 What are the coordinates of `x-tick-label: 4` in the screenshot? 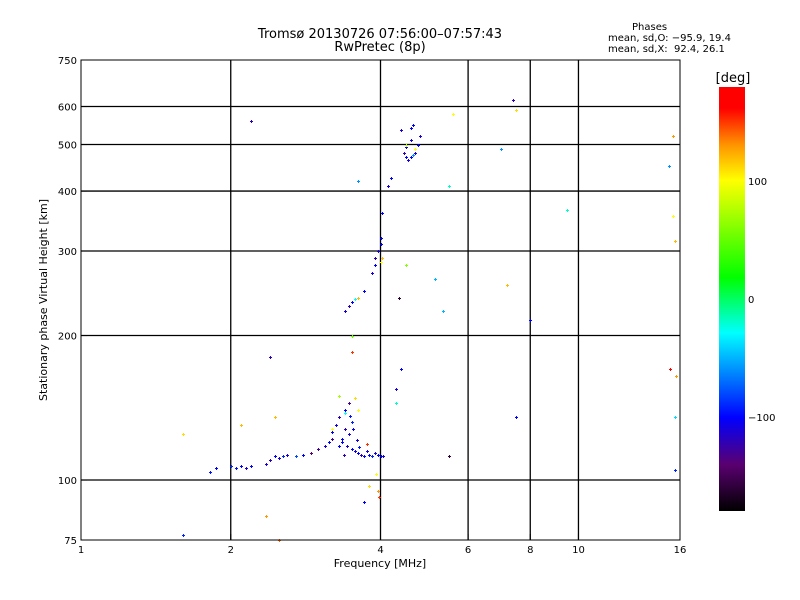 It's located at (380, 550).